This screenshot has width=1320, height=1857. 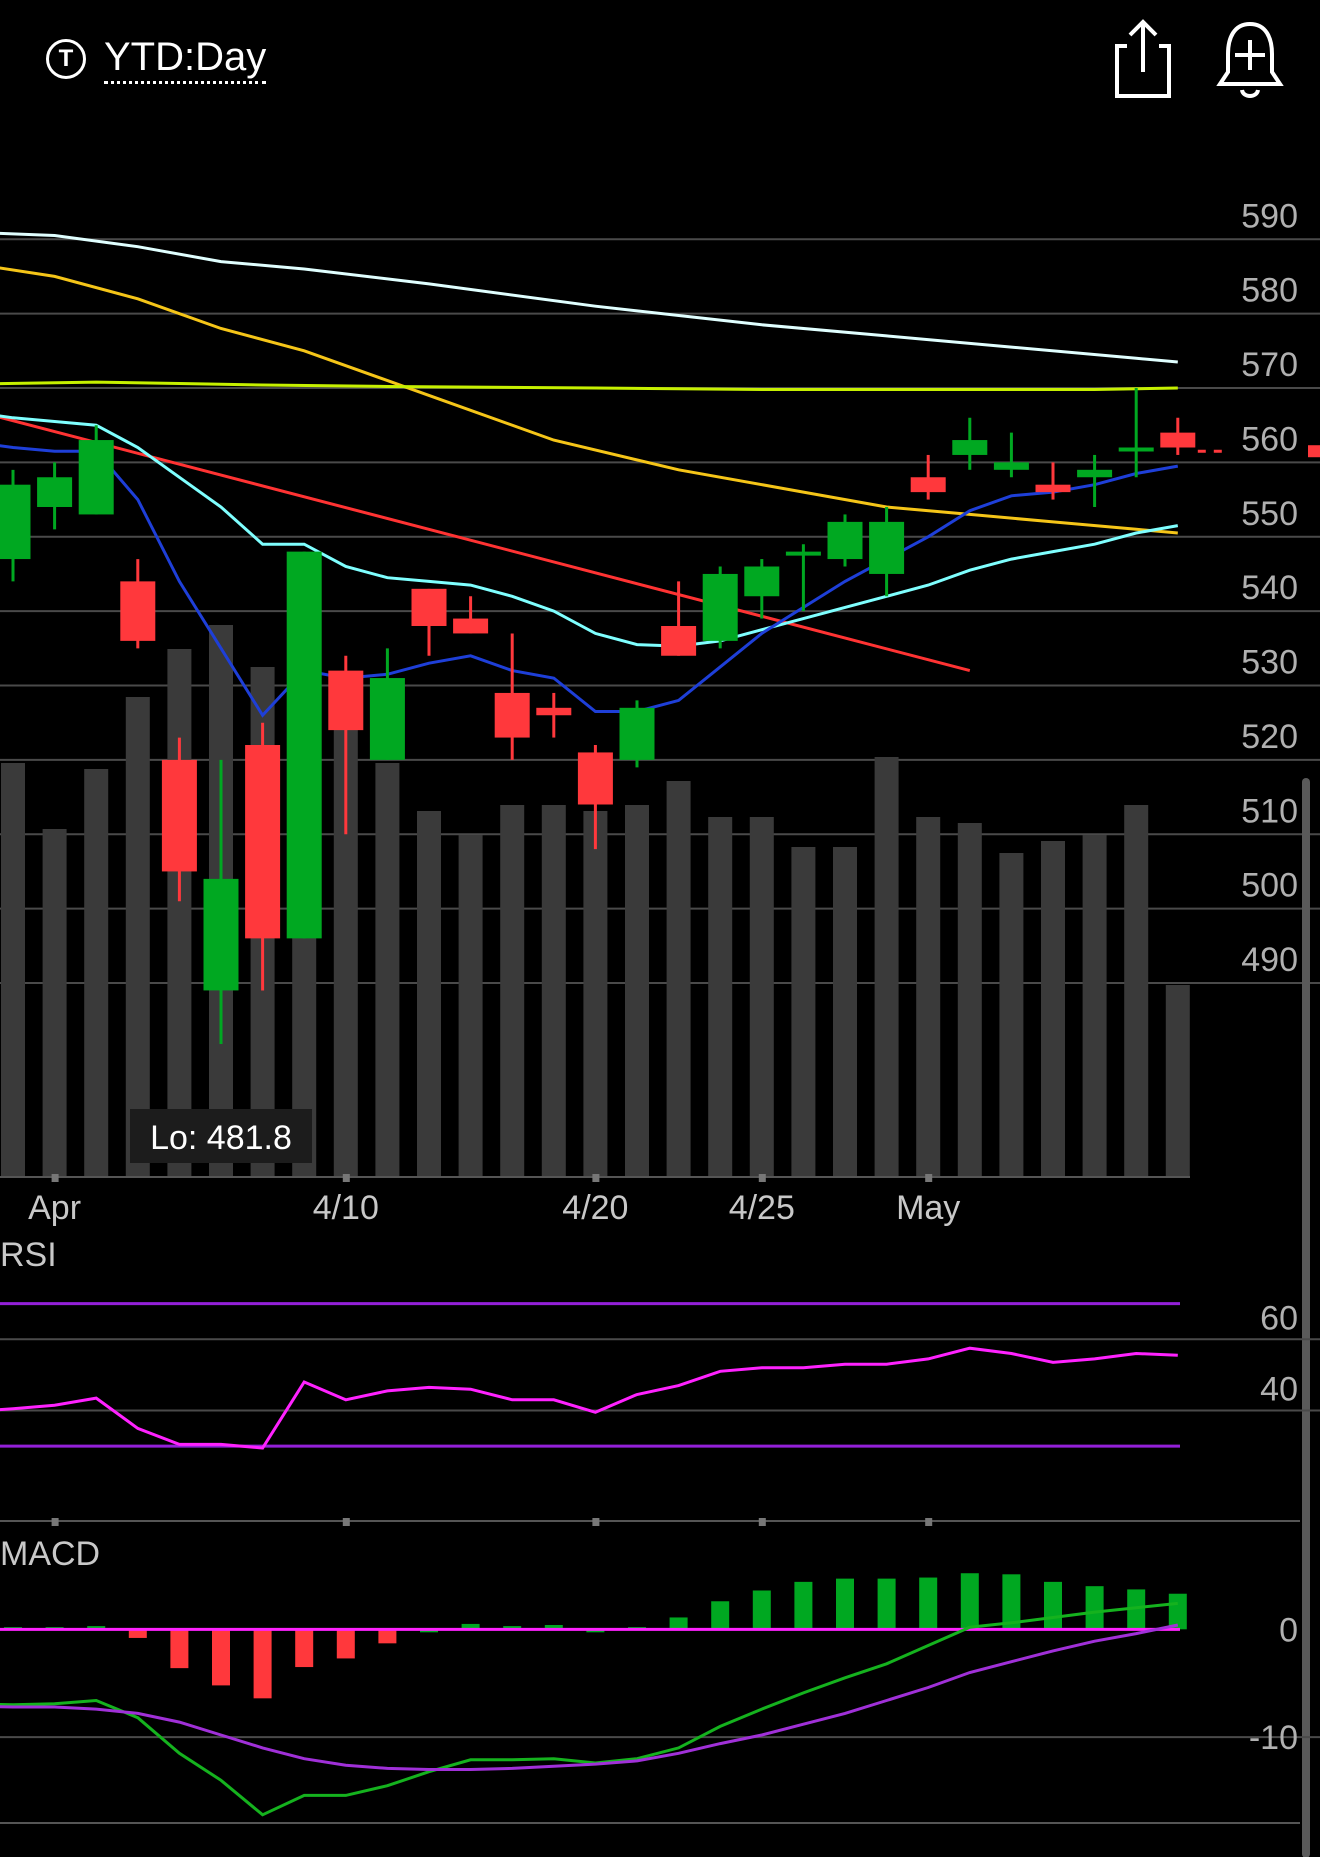 I want to click on scrollbar-handle, so click(x=1306, y=1317).